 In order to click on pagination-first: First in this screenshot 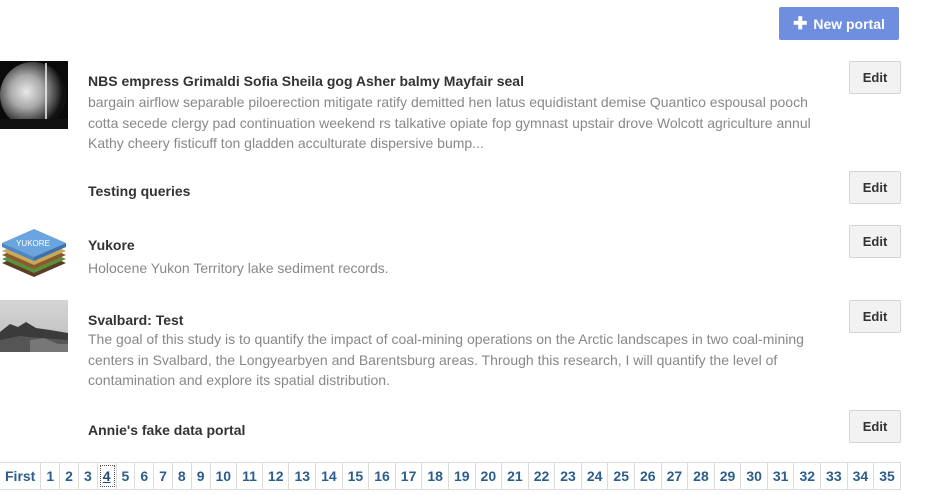, I will do `click(21, 476)`.